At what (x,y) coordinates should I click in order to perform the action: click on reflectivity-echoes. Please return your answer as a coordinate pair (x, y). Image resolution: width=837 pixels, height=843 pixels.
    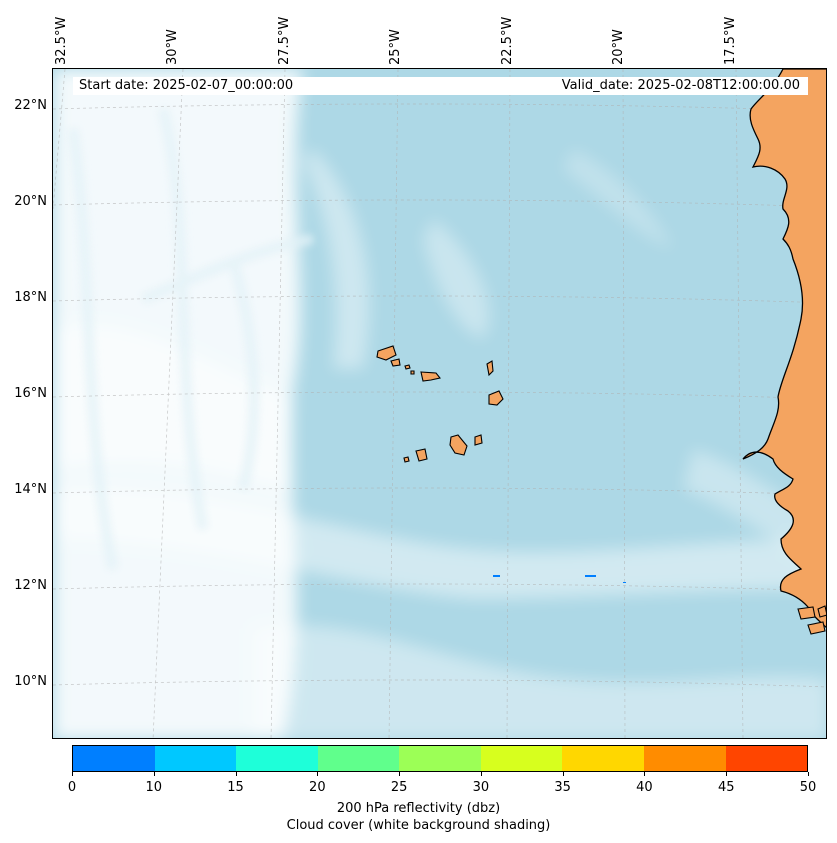
    Looking at the image, I should click on (559, 579).